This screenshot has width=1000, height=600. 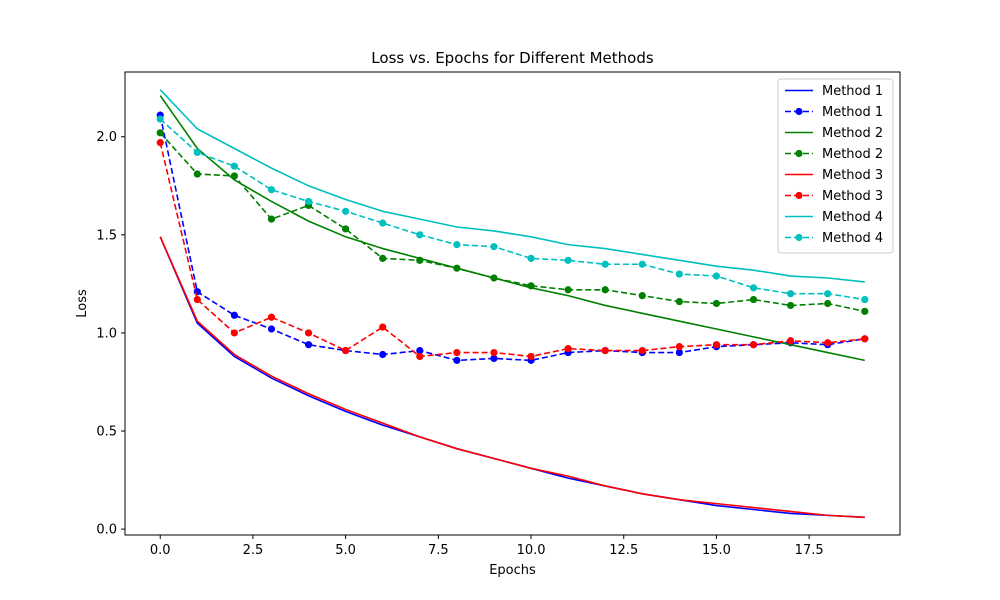 I want to click on x-axis: 0.0 2.5 5.0 7.5 10.0 12.5 15.0 17.5, so click(x=487, y=546).